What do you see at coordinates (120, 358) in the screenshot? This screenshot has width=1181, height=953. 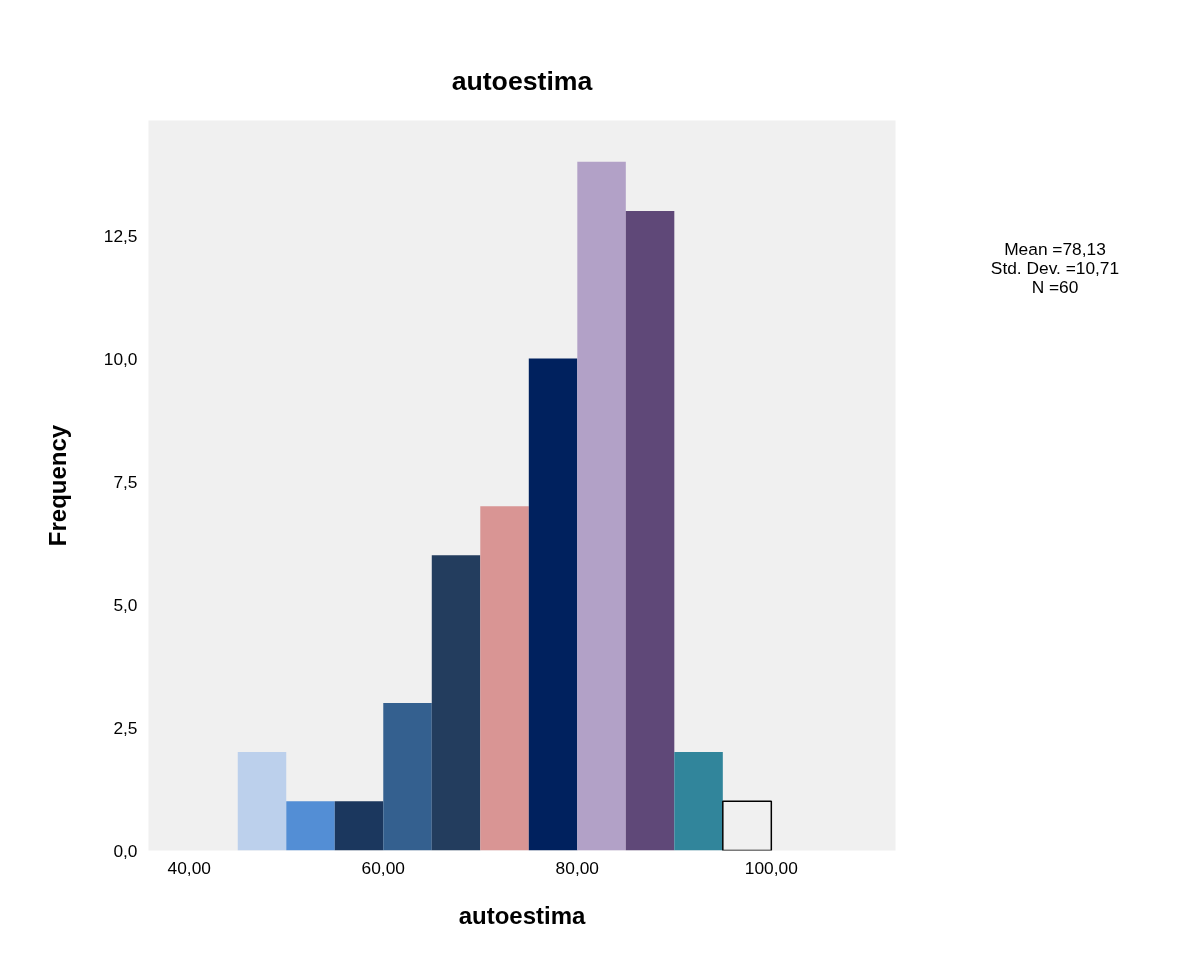 I see `y-tick-label: 10,0` at bounding box center [120, 358].